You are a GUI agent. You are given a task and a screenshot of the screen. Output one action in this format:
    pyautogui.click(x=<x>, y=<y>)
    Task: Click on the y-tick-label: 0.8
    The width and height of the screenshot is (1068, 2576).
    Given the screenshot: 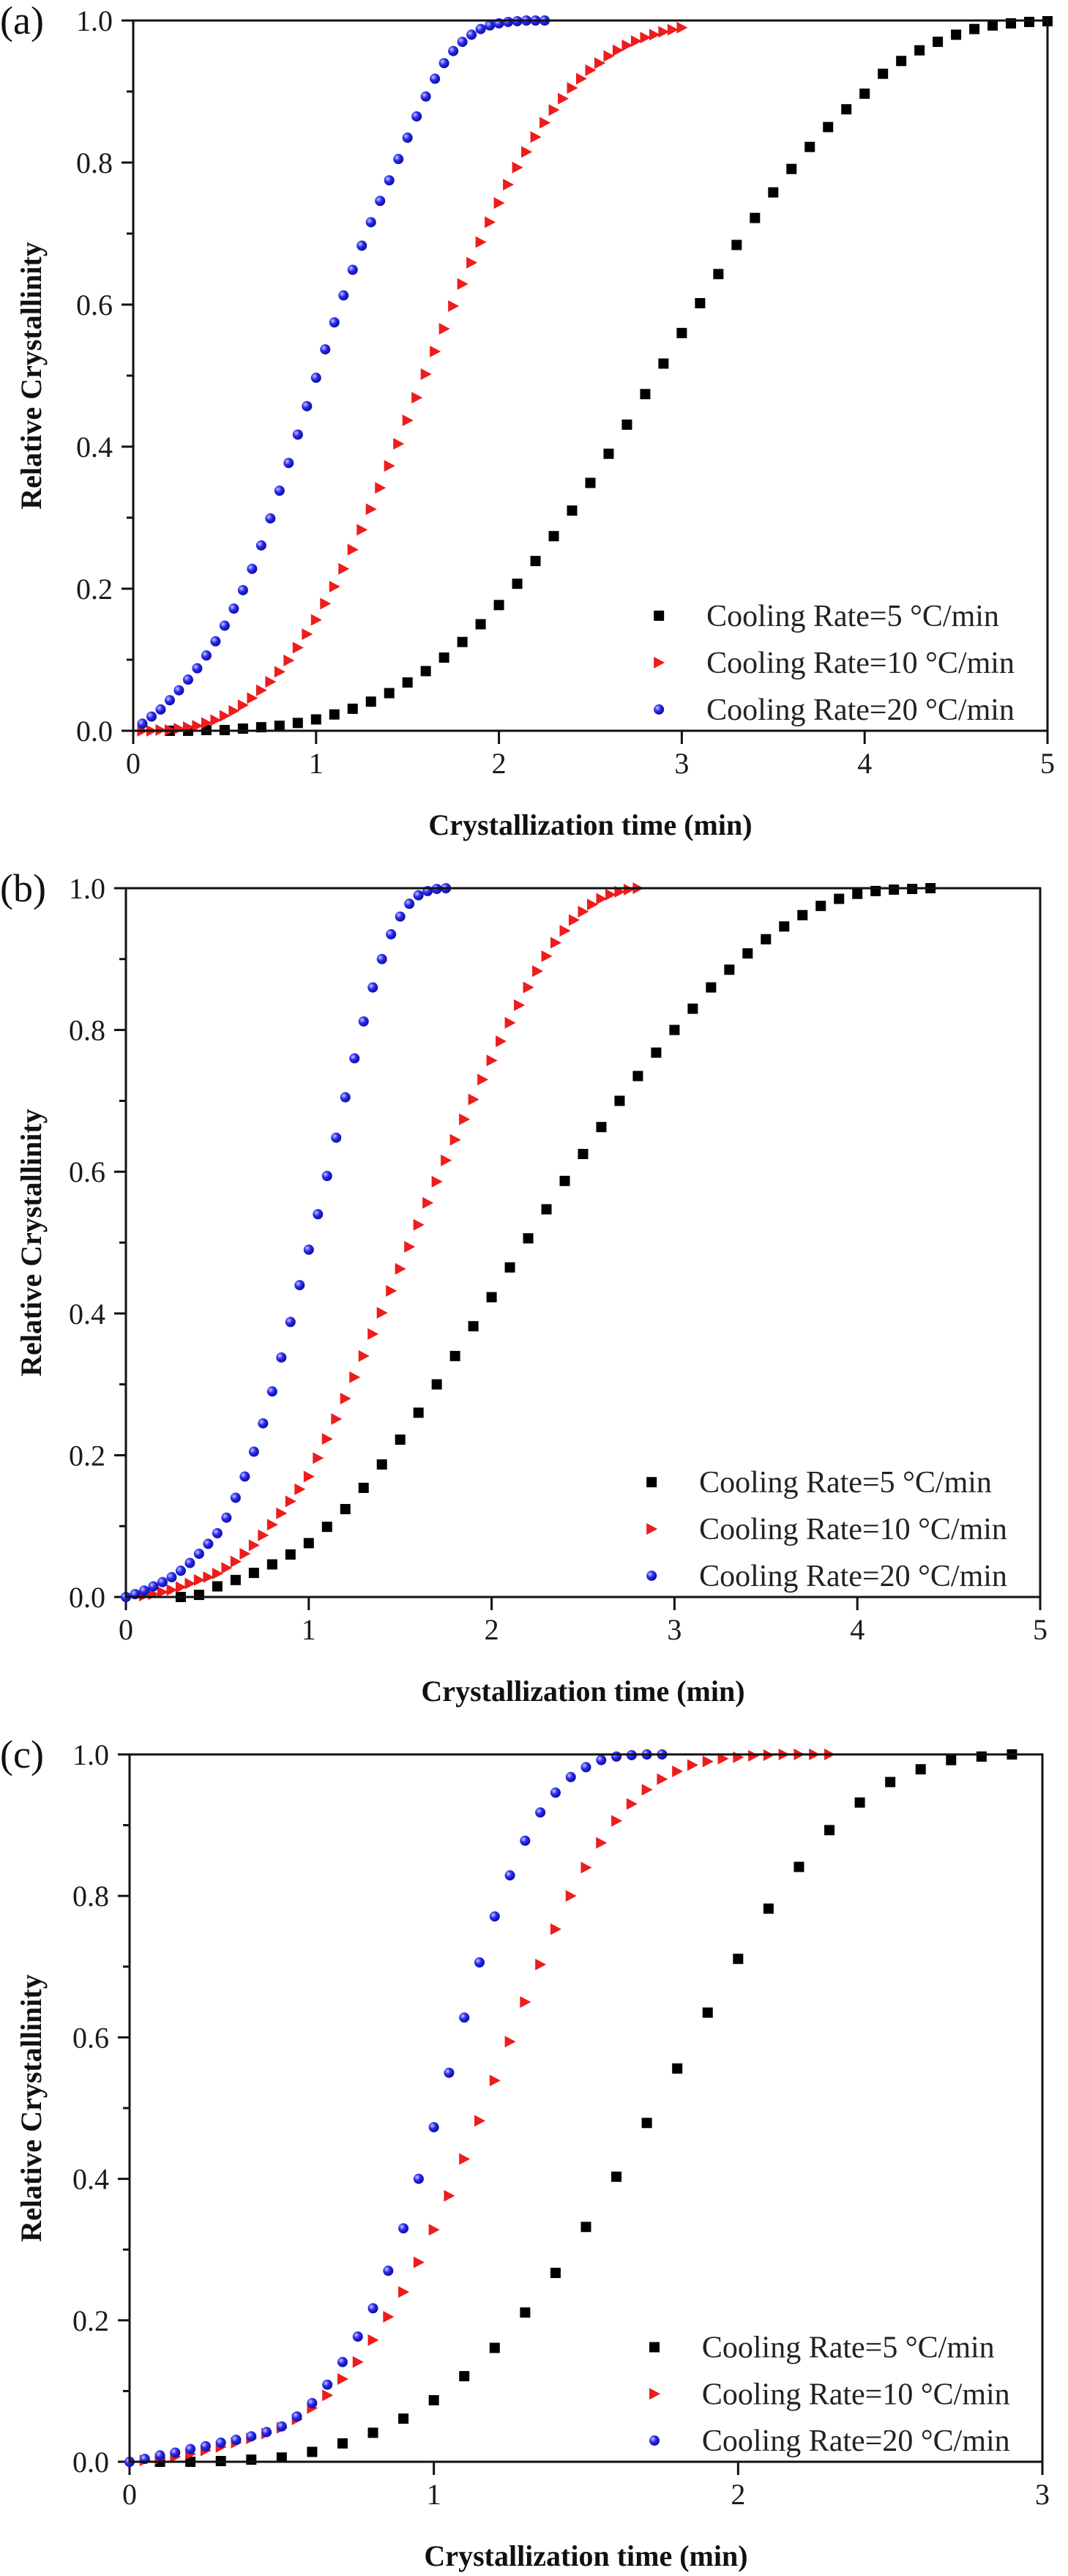 What is the action you would take?
    pyautogui.click(x=90, y=1896)
    